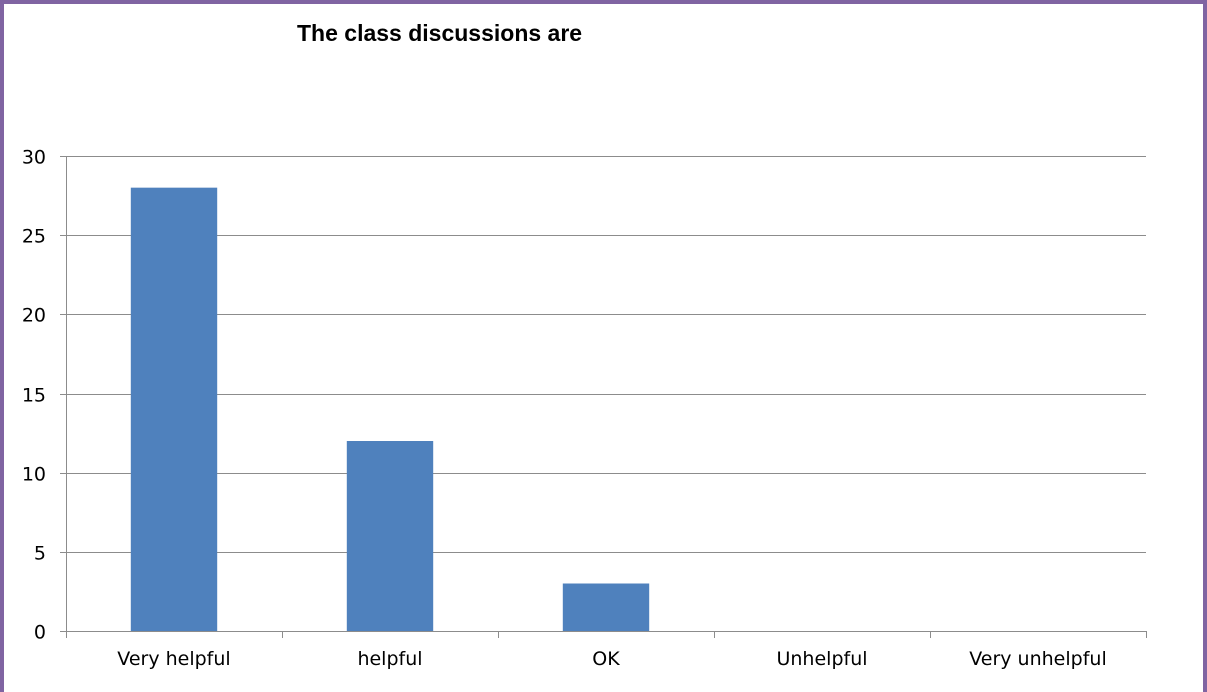 The width and height of the screenshot is (1207, 692). Describe the element at coordinates (174, 409) in the screenshot. I see `bar-very-helpful` at that location.